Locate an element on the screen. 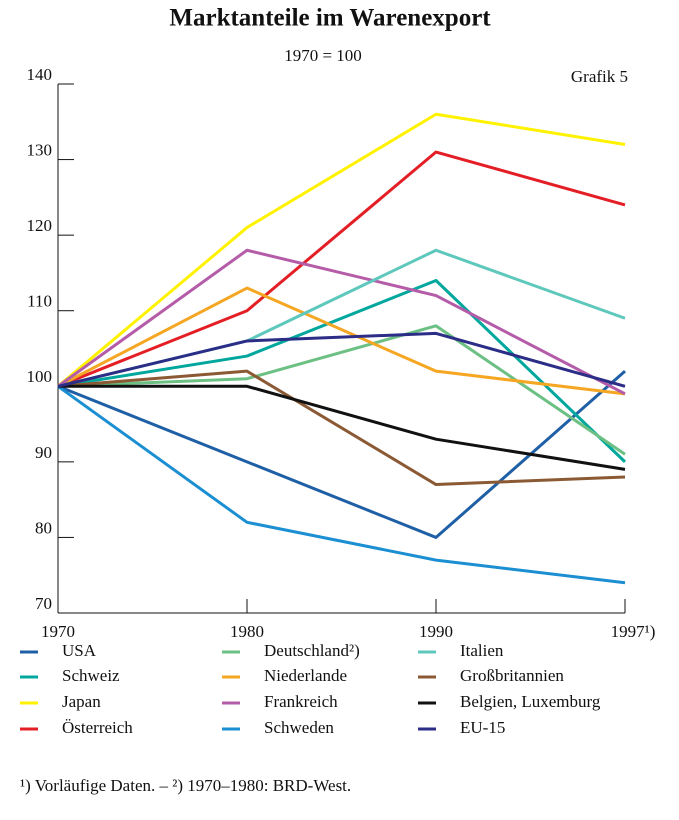 The height and width of the screenshot is (820, 679). y-tick-label: 100 is located at coordinates (40, 376).